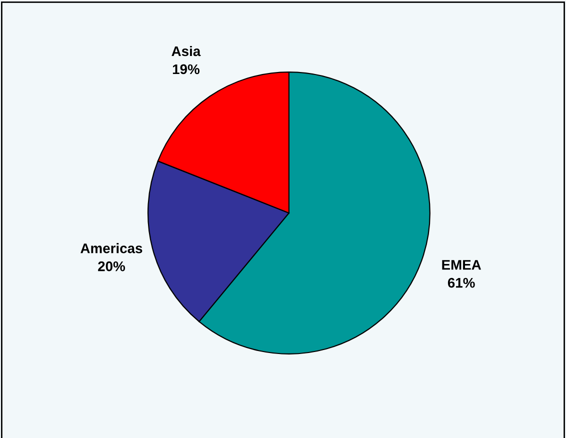  I want to click on data-label: 20%, so click(112, 266).